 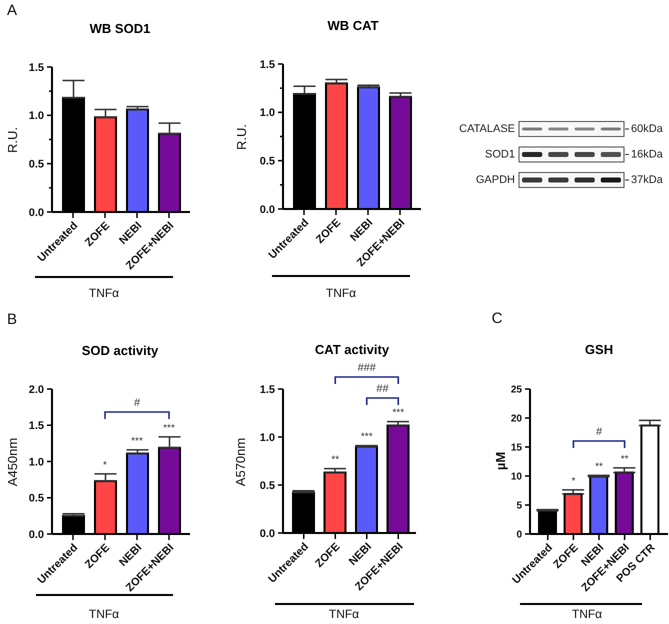 I want to click on y-tick-label: 20, so click(x=516, y=419).